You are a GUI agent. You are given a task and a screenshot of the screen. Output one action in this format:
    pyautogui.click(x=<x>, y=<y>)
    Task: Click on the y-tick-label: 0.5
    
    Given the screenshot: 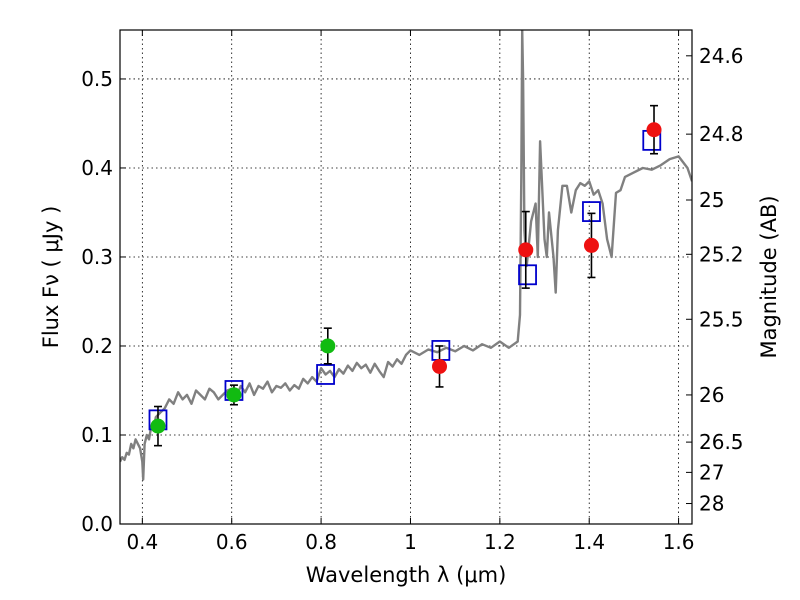 What is the action you would take?
    pyautogui.click(x=97, y=79)
    